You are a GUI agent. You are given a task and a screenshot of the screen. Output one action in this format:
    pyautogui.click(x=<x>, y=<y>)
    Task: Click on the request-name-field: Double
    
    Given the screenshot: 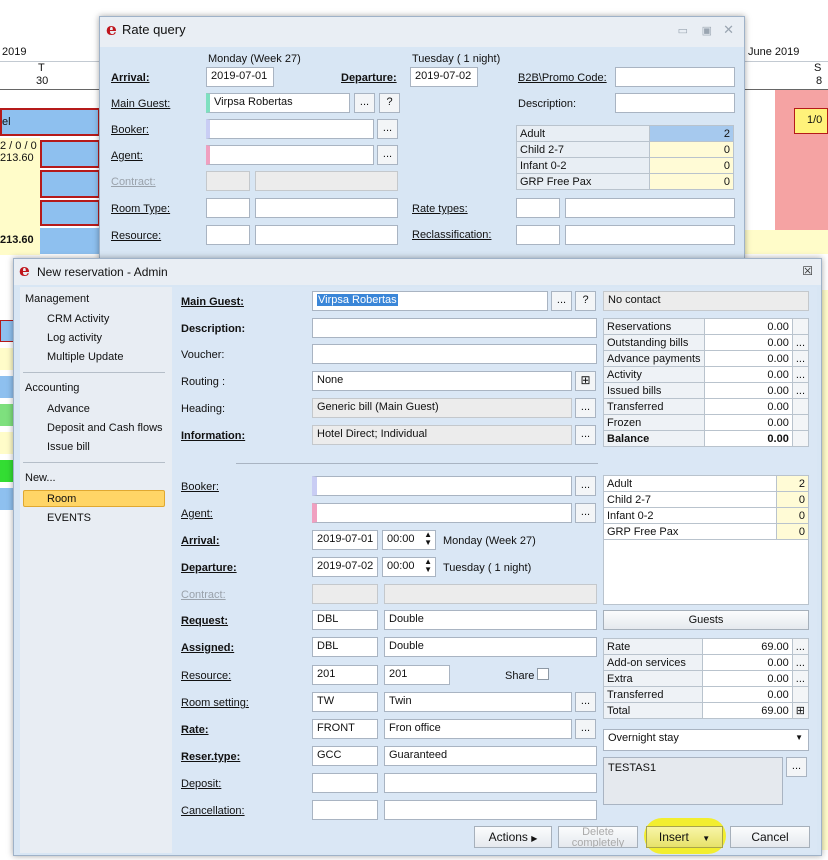 What is the action you would take?
    pyautogui.click(x=490, y=620)
    